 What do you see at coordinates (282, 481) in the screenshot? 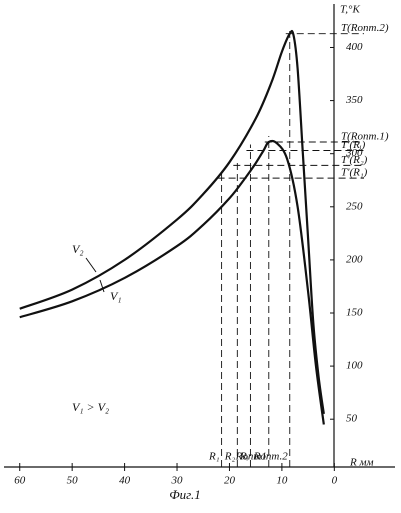
I see `x-tick-label: 10` at bounding box center [282, 481].